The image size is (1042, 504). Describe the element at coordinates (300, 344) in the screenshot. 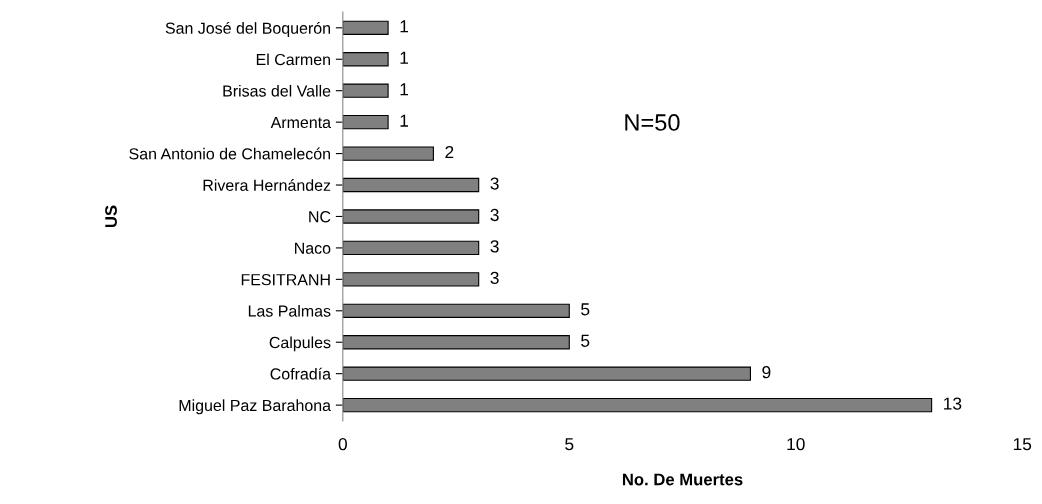

I see `y-tick-label: Calpules` at that location.